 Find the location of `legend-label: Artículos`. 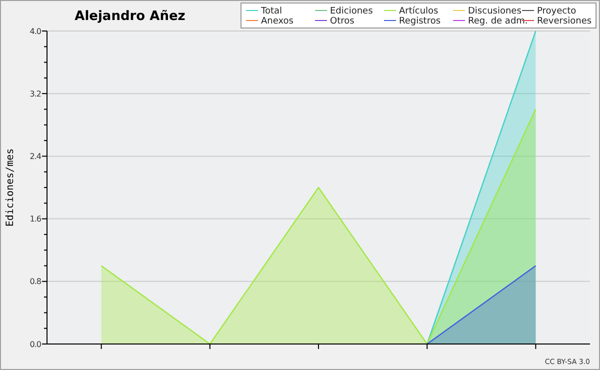

legend-label: Artículos is located at coordinates (419, 11).